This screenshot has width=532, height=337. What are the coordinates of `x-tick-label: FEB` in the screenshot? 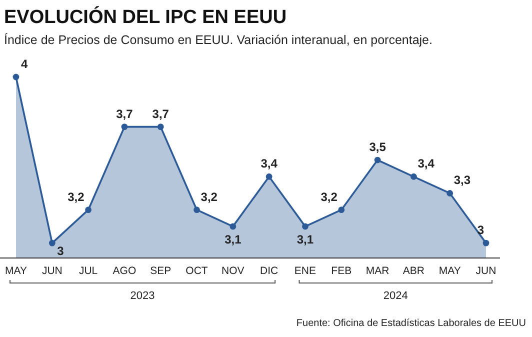 It's located at (341, 271).